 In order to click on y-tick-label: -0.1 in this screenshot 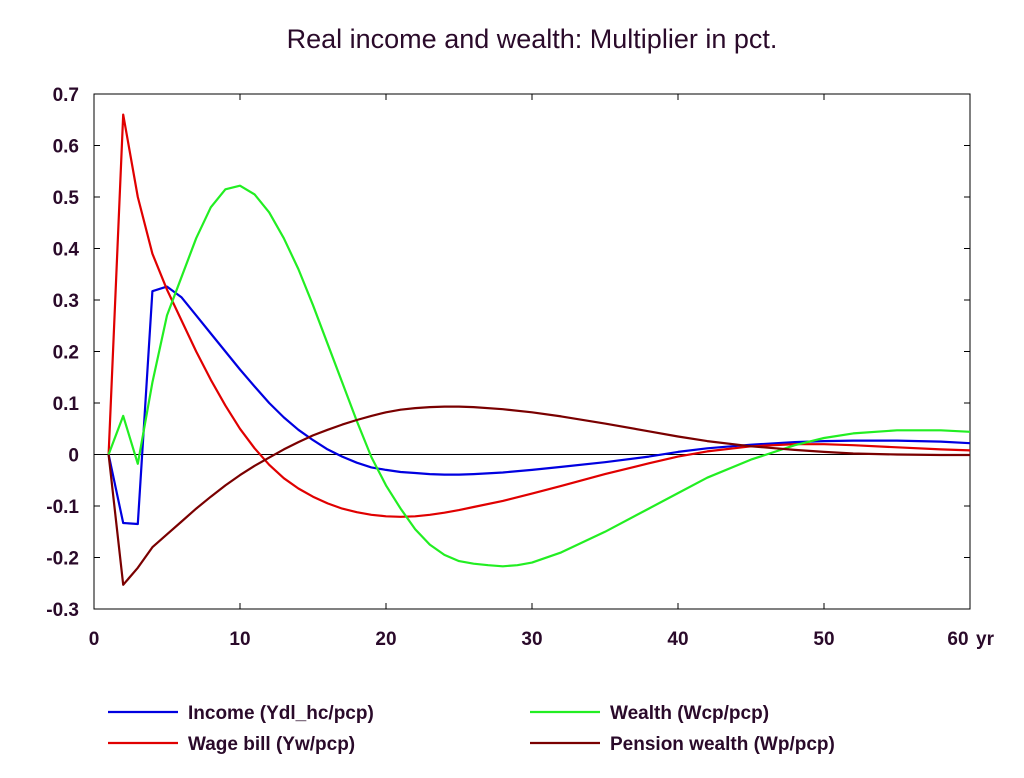, I will do `click(62, 507)`.